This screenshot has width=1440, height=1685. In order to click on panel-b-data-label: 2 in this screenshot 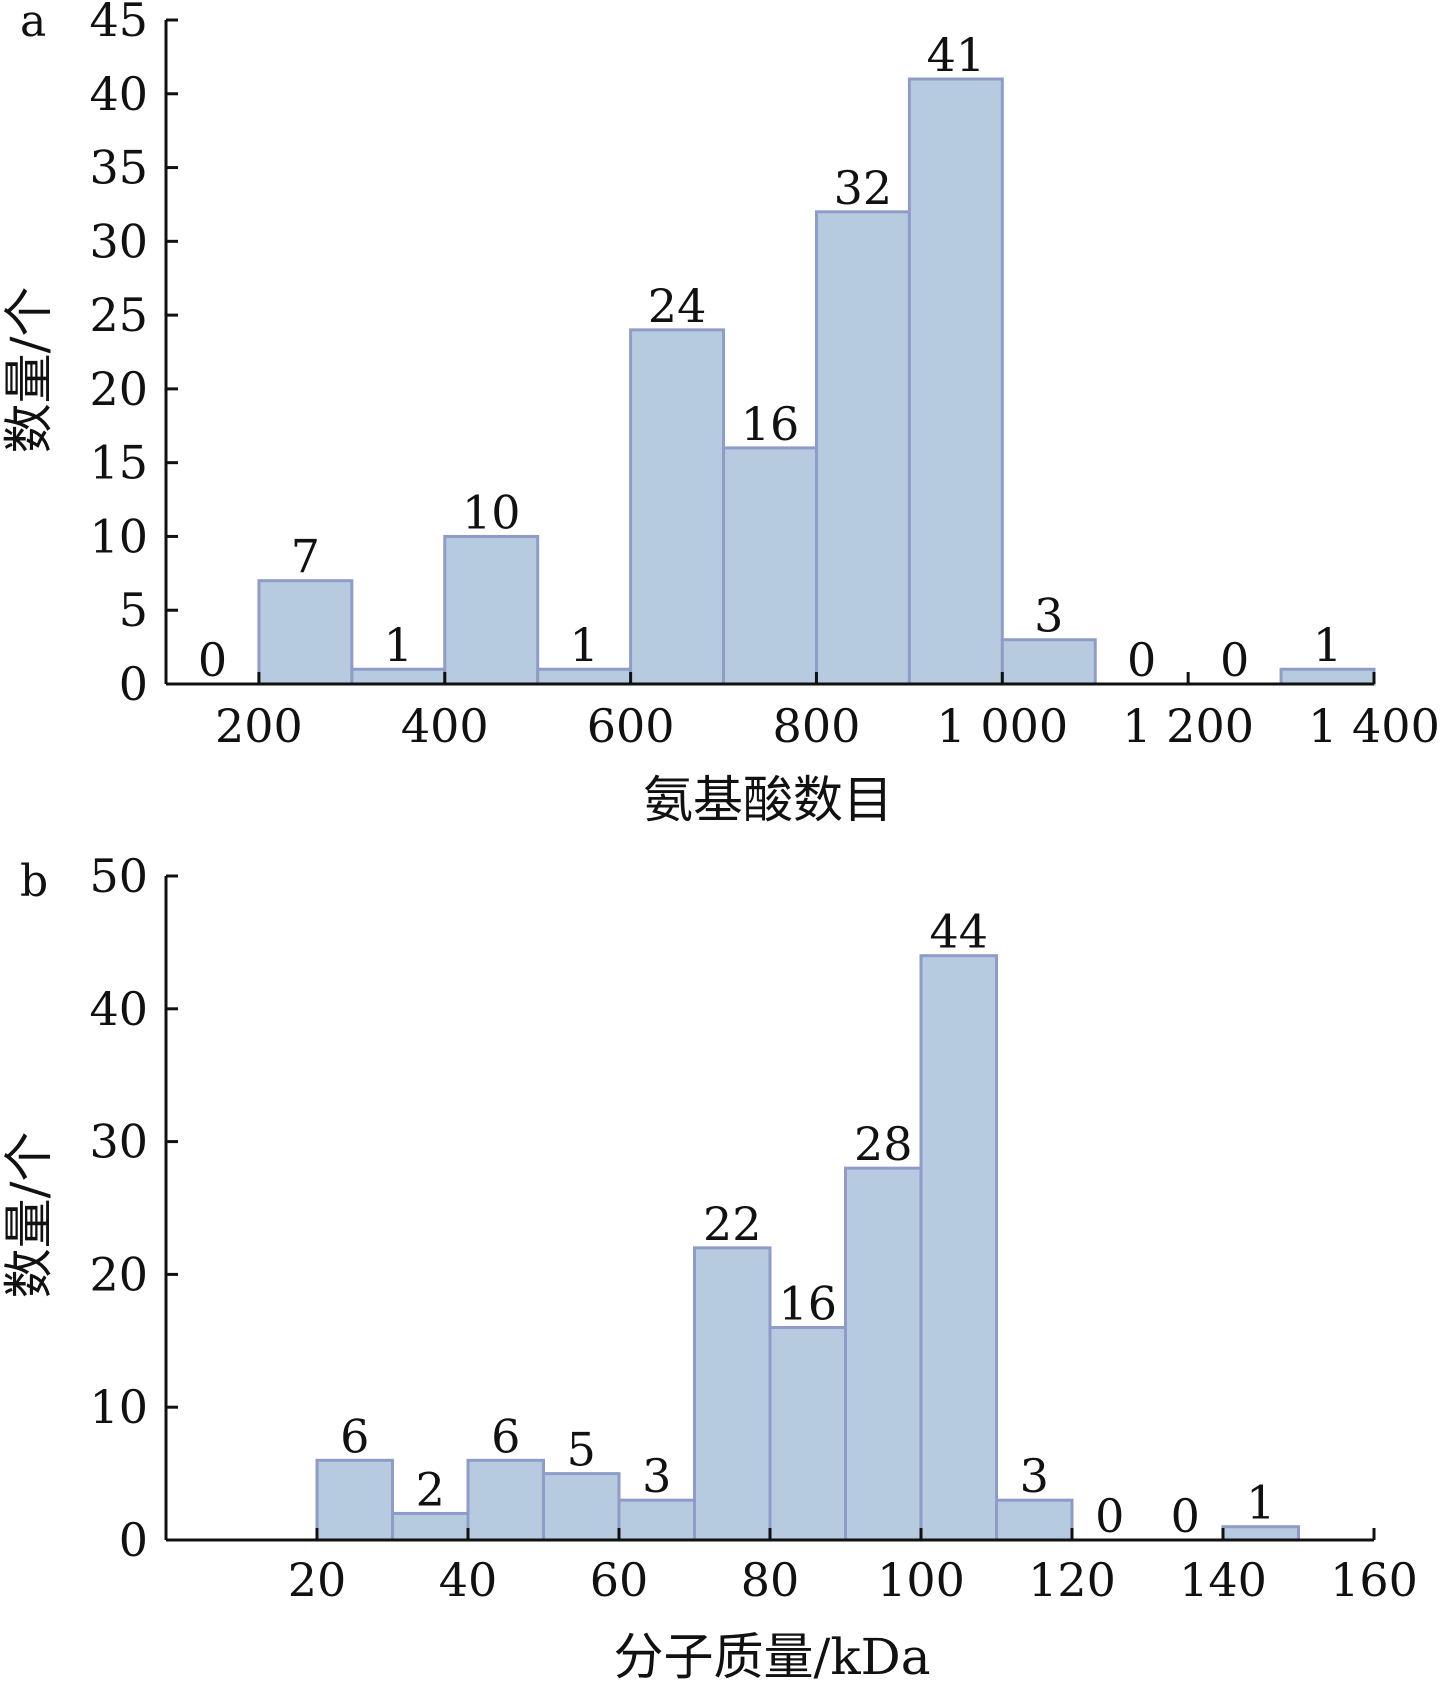, I will do `click(430, 1489)`.